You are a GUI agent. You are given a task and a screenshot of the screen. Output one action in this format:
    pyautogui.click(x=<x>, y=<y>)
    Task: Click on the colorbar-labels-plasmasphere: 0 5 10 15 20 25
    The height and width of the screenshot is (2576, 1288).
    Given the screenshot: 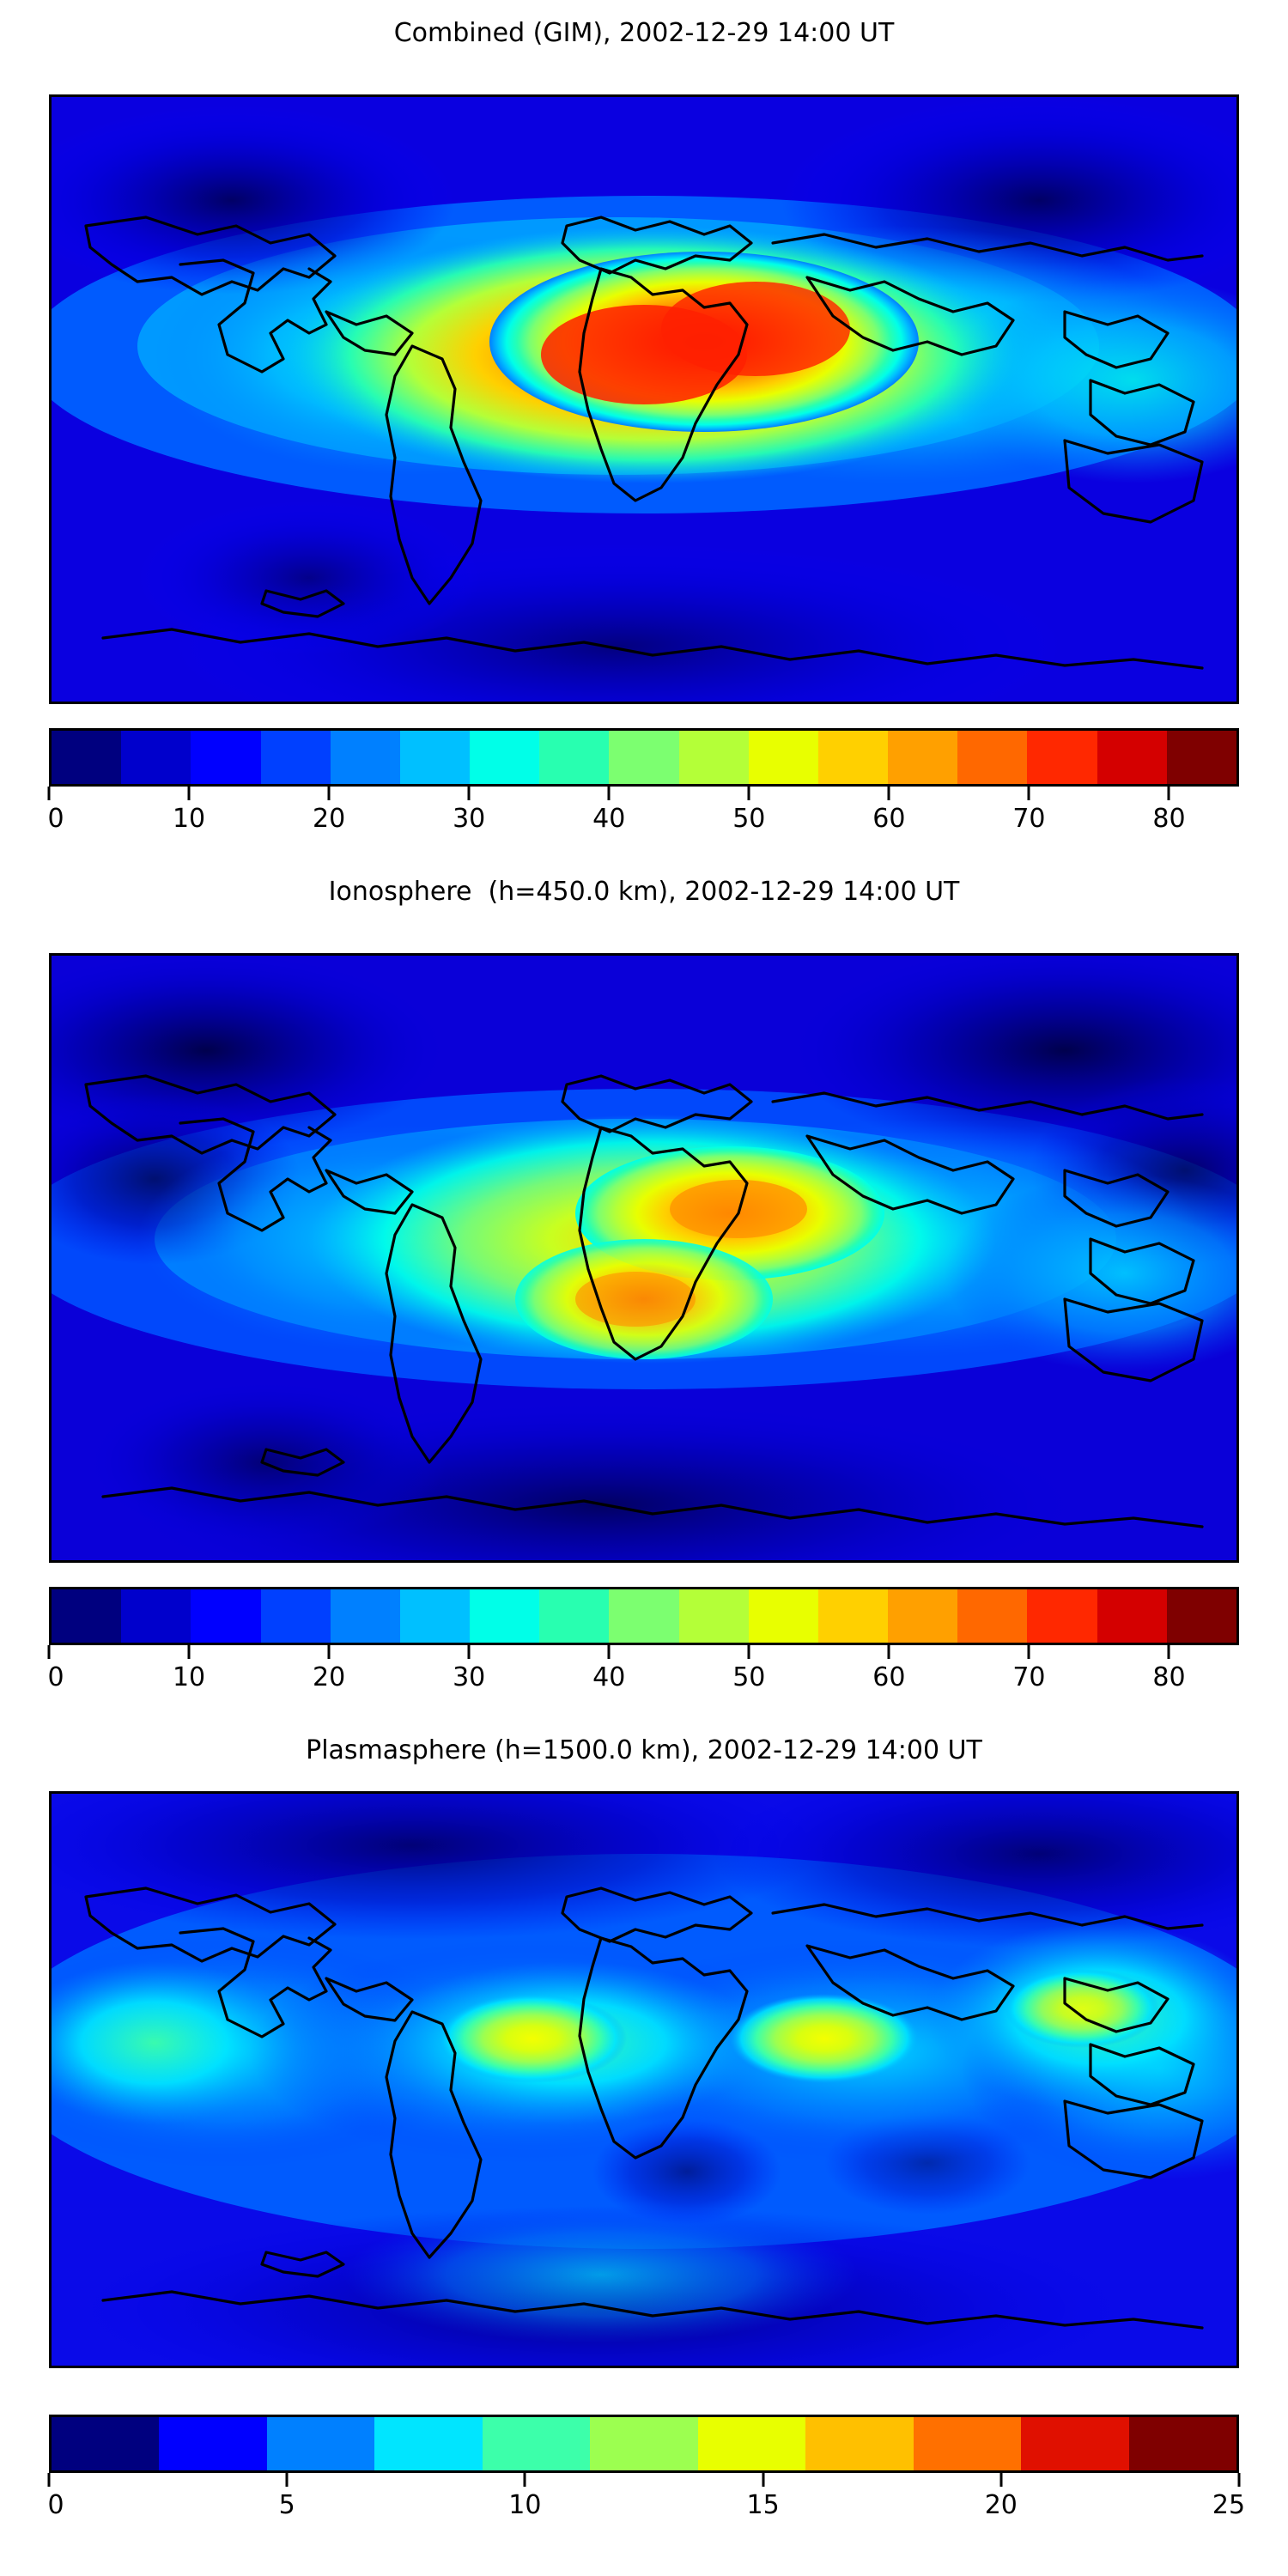 What is the action you would take?
    pyautogui.click(x=644, y=2507)
    